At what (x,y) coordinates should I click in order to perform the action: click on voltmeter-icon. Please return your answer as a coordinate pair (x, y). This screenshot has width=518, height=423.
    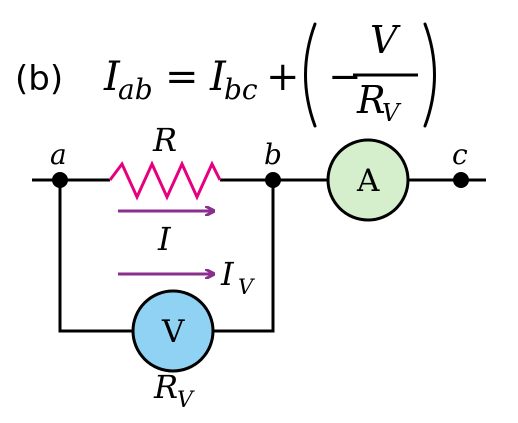
    Looking at the image, I should click on (173, 331).